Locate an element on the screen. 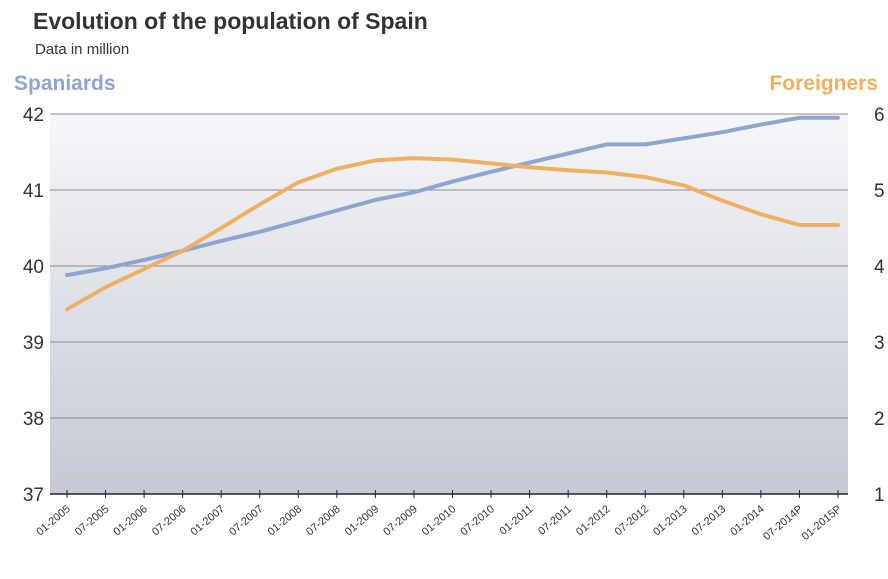 This screenshot has width=888, height=579. left-tick-label: 39 is located at coordinates (33, 343).